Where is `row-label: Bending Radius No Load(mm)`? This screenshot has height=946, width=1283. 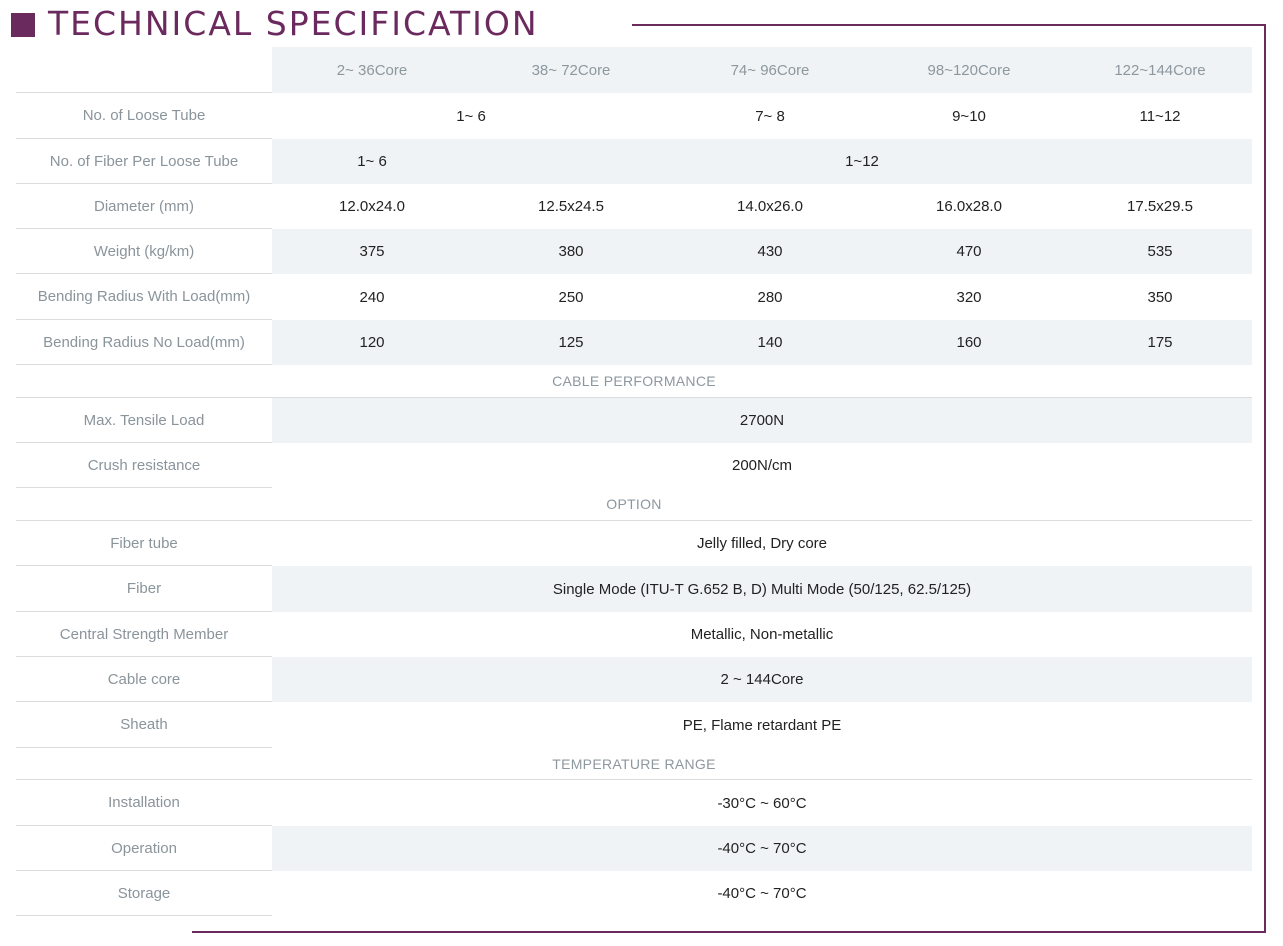
row-label: Bending Radius No Load(mm) is located at coordinates (144, 342).